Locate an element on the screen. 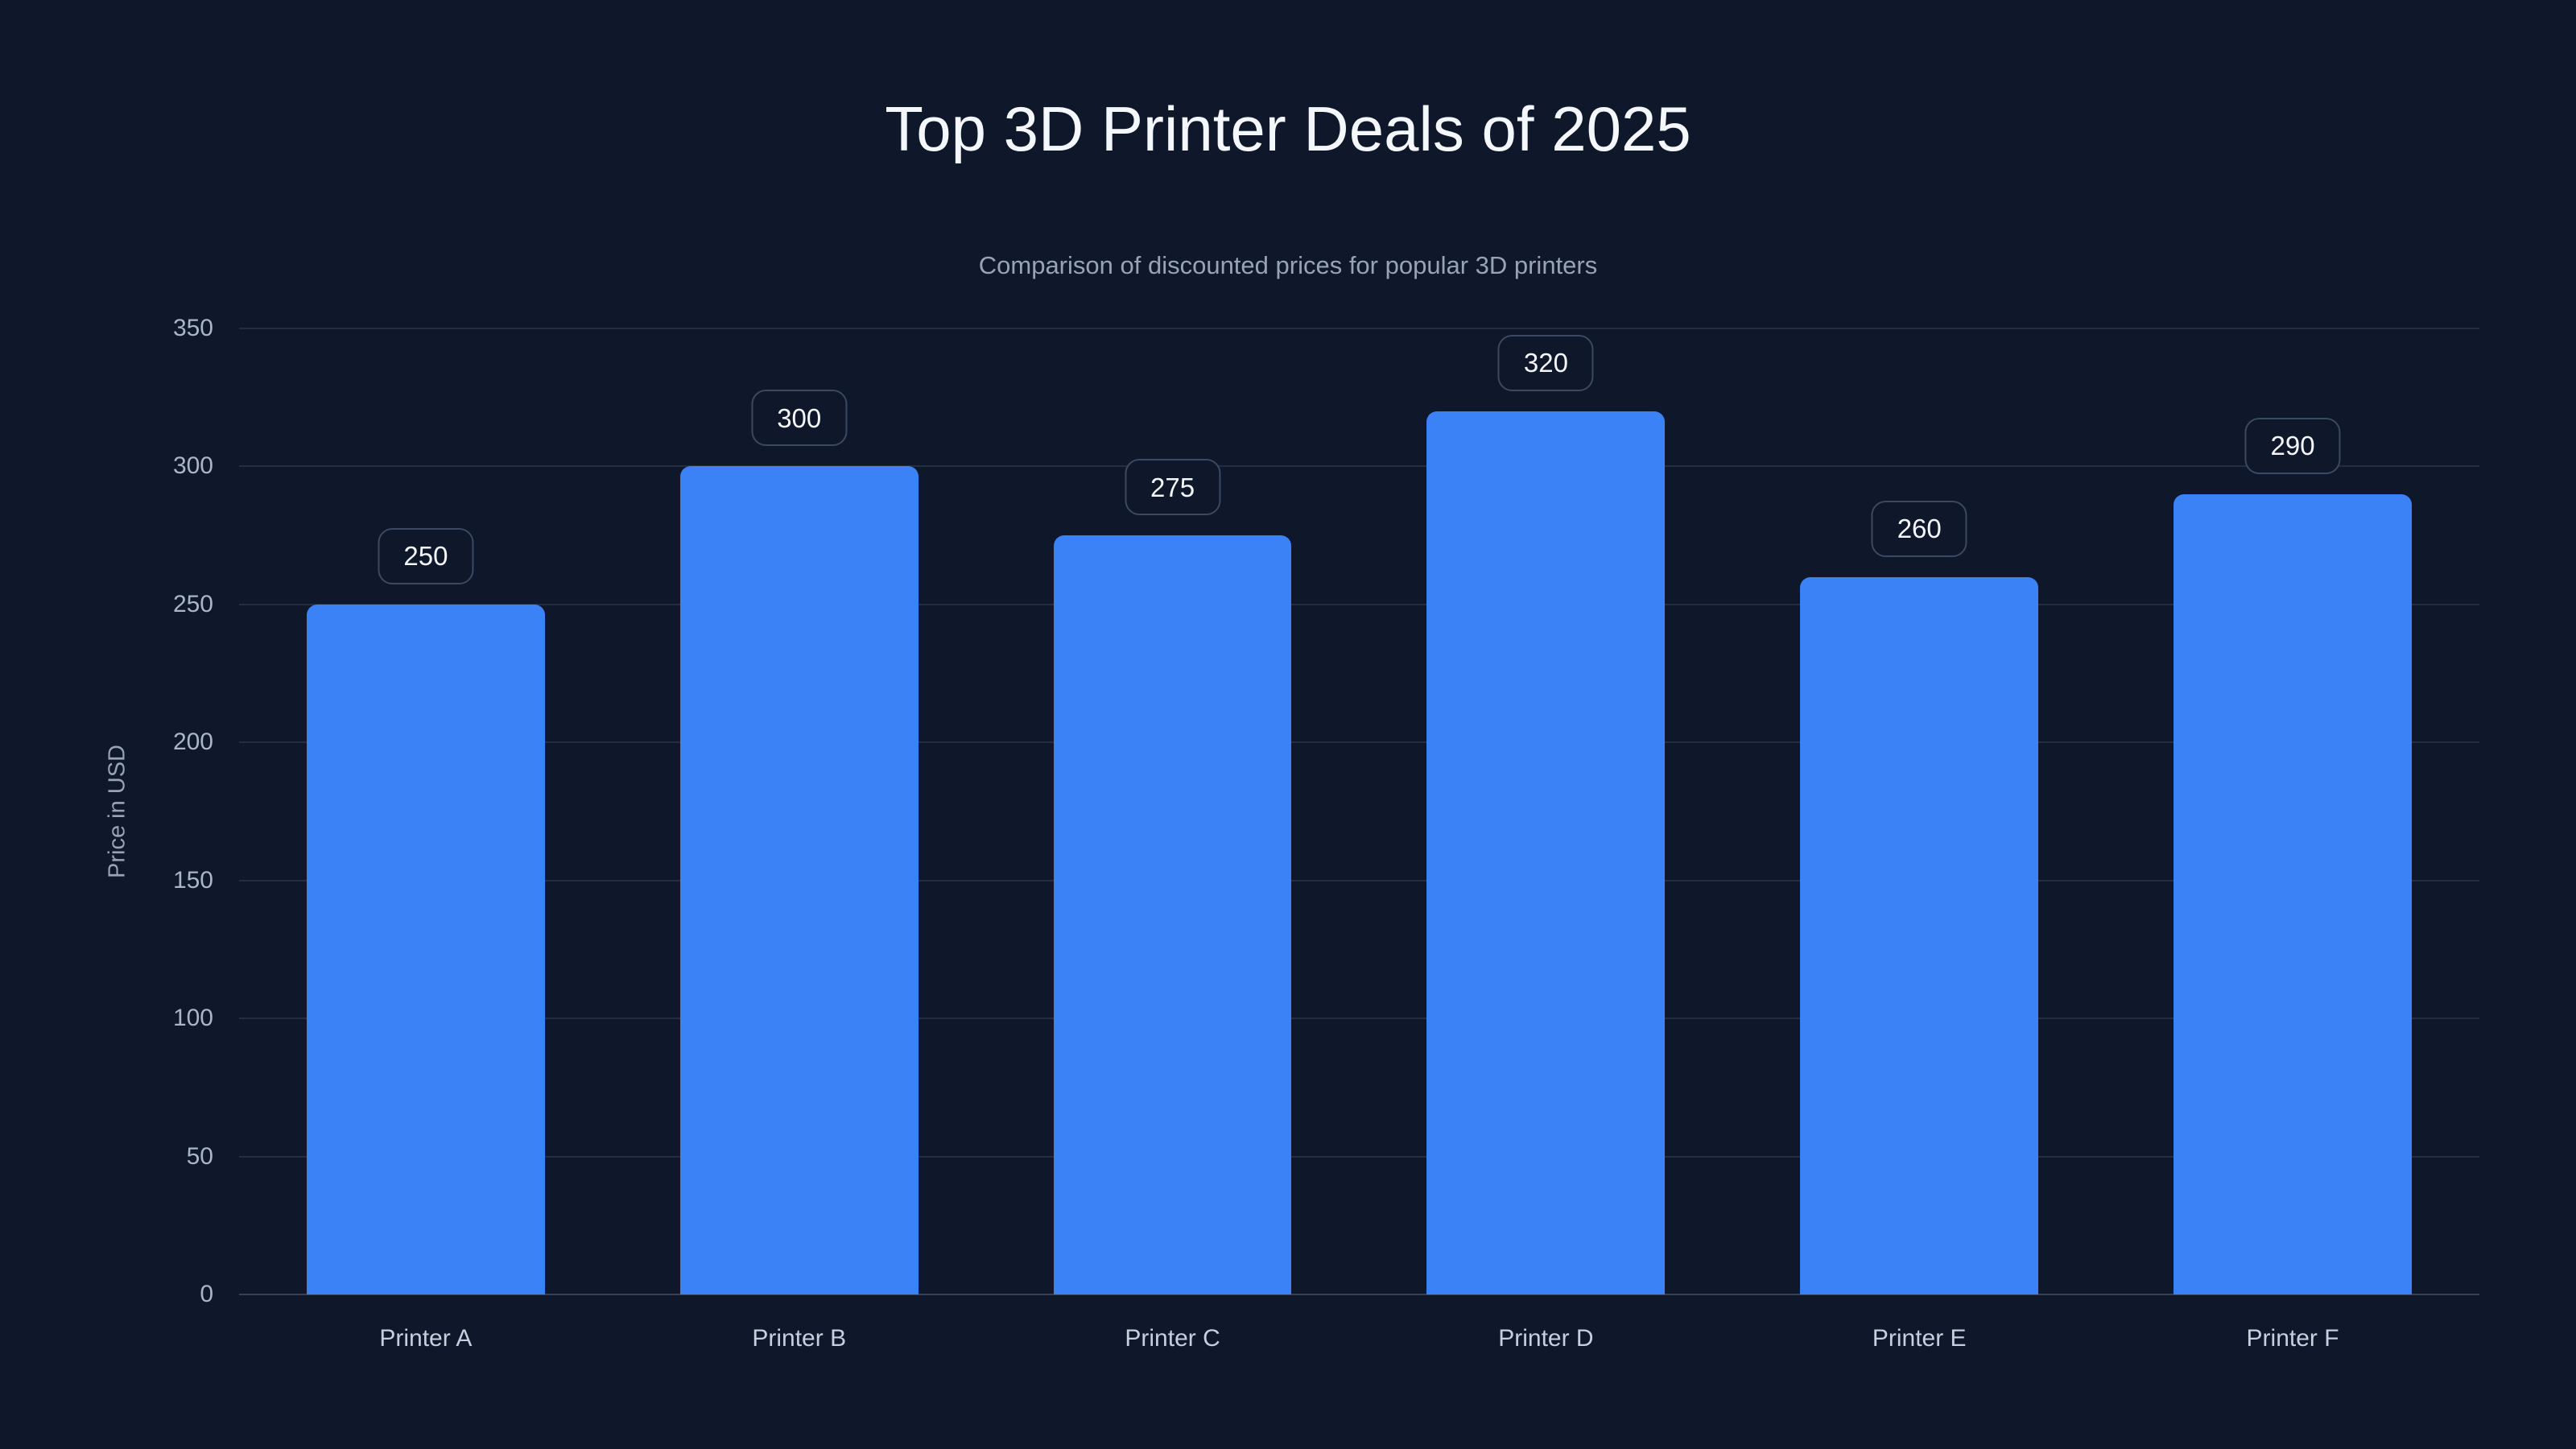  x-tick-label-printer-c: Printer C is located at coordinates (1172, 1338).